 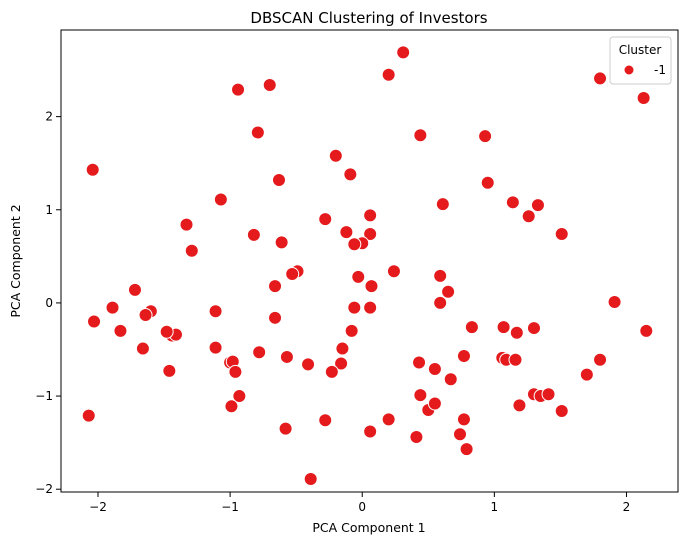 What do you see at coordinates (44, 489) in the screenshot?
I see `y-tick-label: −2` at bounding box center [44, 489].